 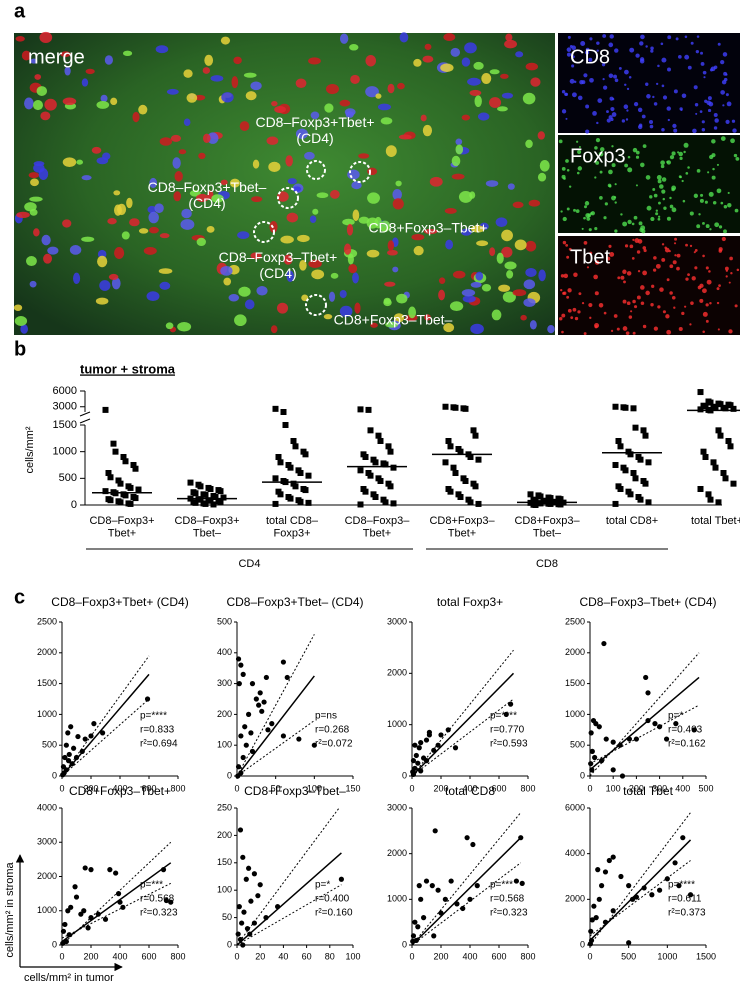 What do you see at coordinates (157, 730) in the screenshot?
I see `stat-annotation: r=0.833` at bounding box center [157, 730].